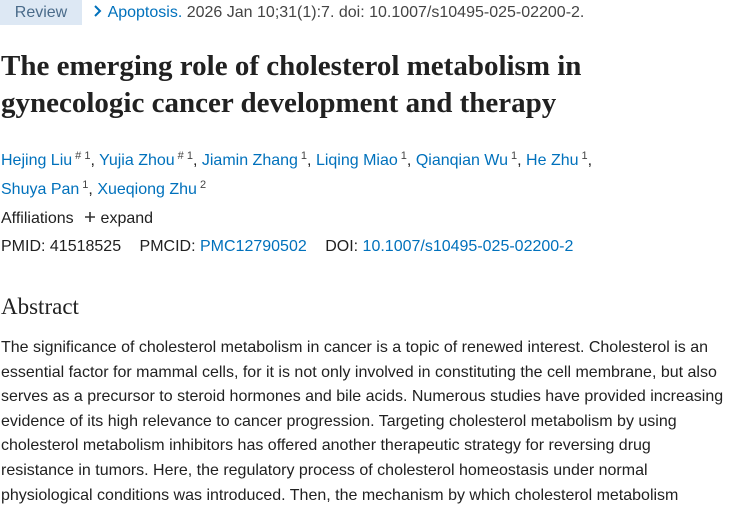  Describe the element at coordinates (77, 219) in the screenshot. I see `affiliations: Affiliations expand` at that location.